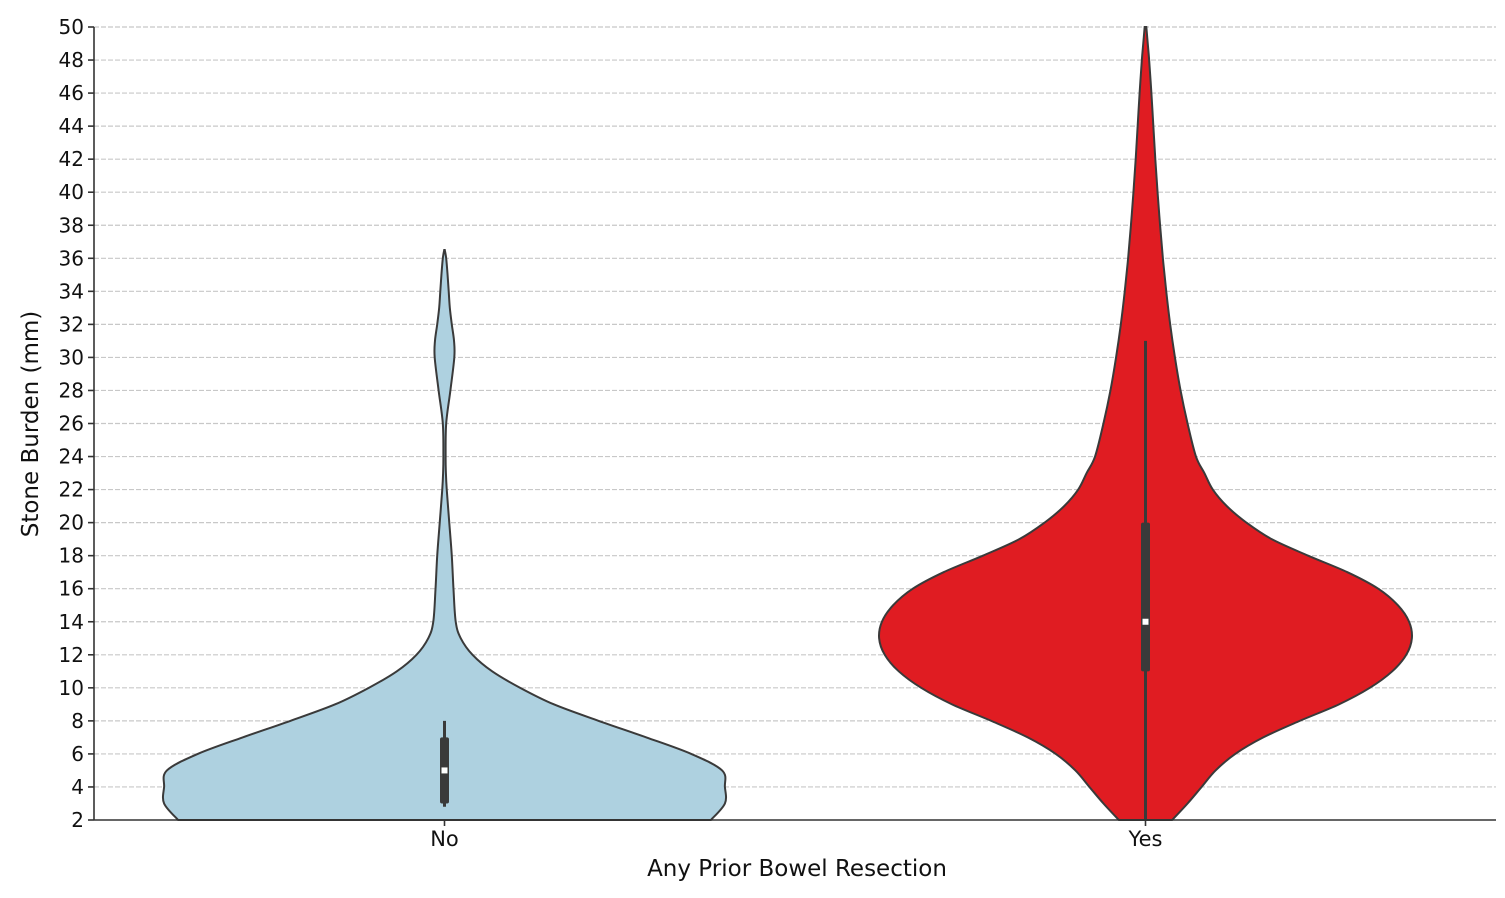 The image size is (1505, 898). What do you see at coordinates (71, 357) in the screenshot?
I see `y-tick-label: 30` at bounding box center [71, 357].